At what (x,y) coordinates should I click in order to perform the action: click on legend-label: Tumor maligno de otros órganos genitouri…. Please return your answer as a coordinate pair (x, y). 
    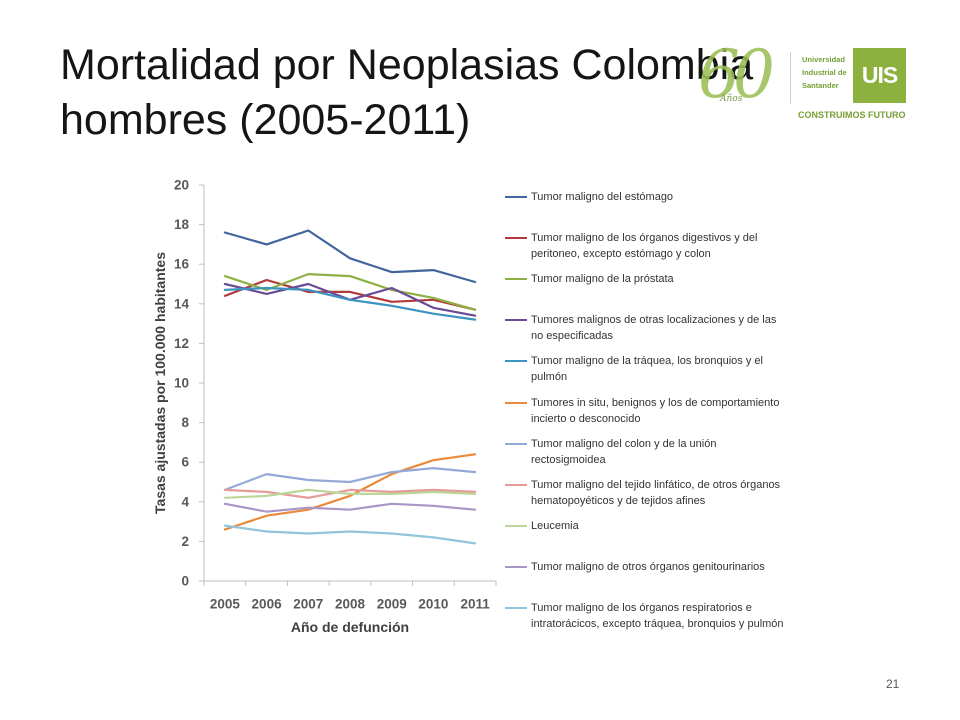
    Looking at the image, I should click on (648, 566).